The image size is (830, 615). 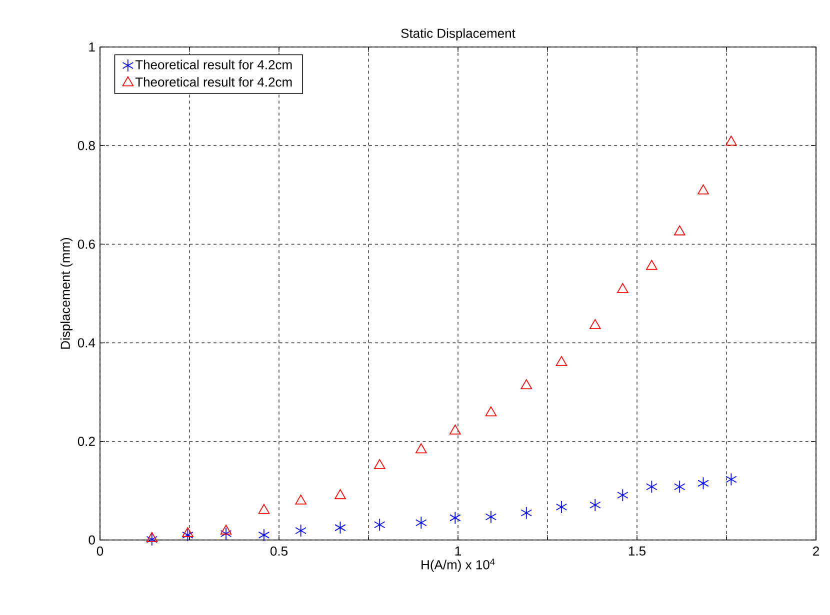 What do you see at coordinates (86, 244) in the screenshot?
I see `y-tick-label: 0.6` at bounding box center [86, 244].